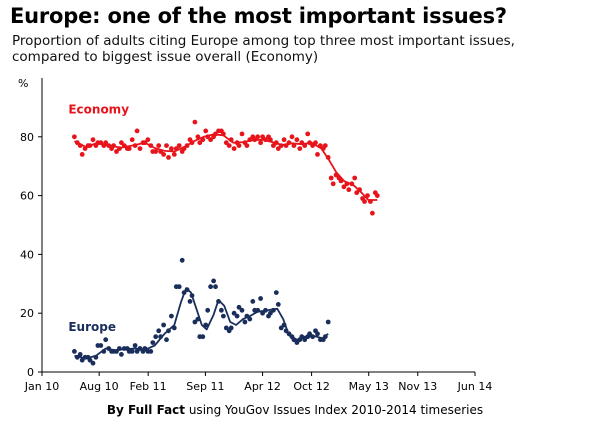  What do you see at coordinates (92, 327) in the screenshot?
I see `europe-series-label: Europe` at bounding box center [92, 327].